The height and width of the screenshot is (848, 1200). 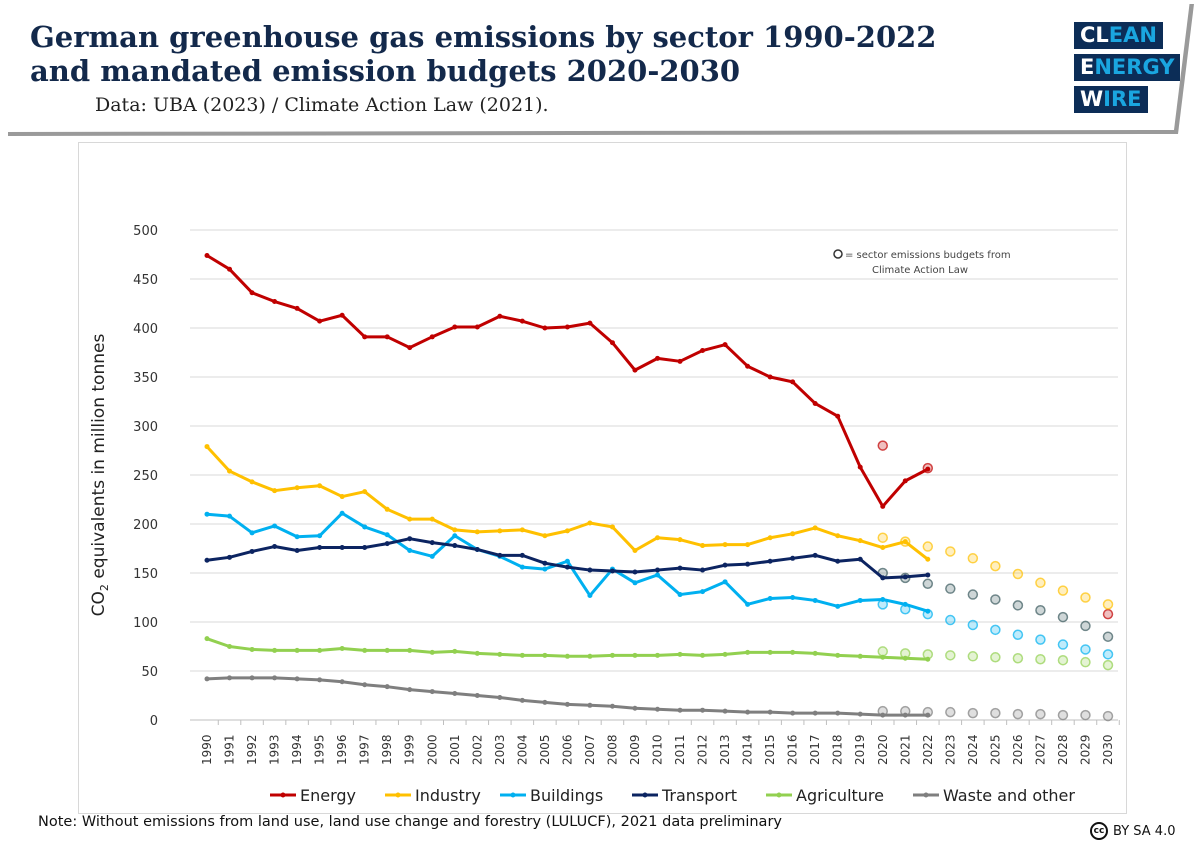 What do you see at coordinates (145, 280) in the screenshot?
I see `y-tick-label: 450` at bounding box center [145, 280].